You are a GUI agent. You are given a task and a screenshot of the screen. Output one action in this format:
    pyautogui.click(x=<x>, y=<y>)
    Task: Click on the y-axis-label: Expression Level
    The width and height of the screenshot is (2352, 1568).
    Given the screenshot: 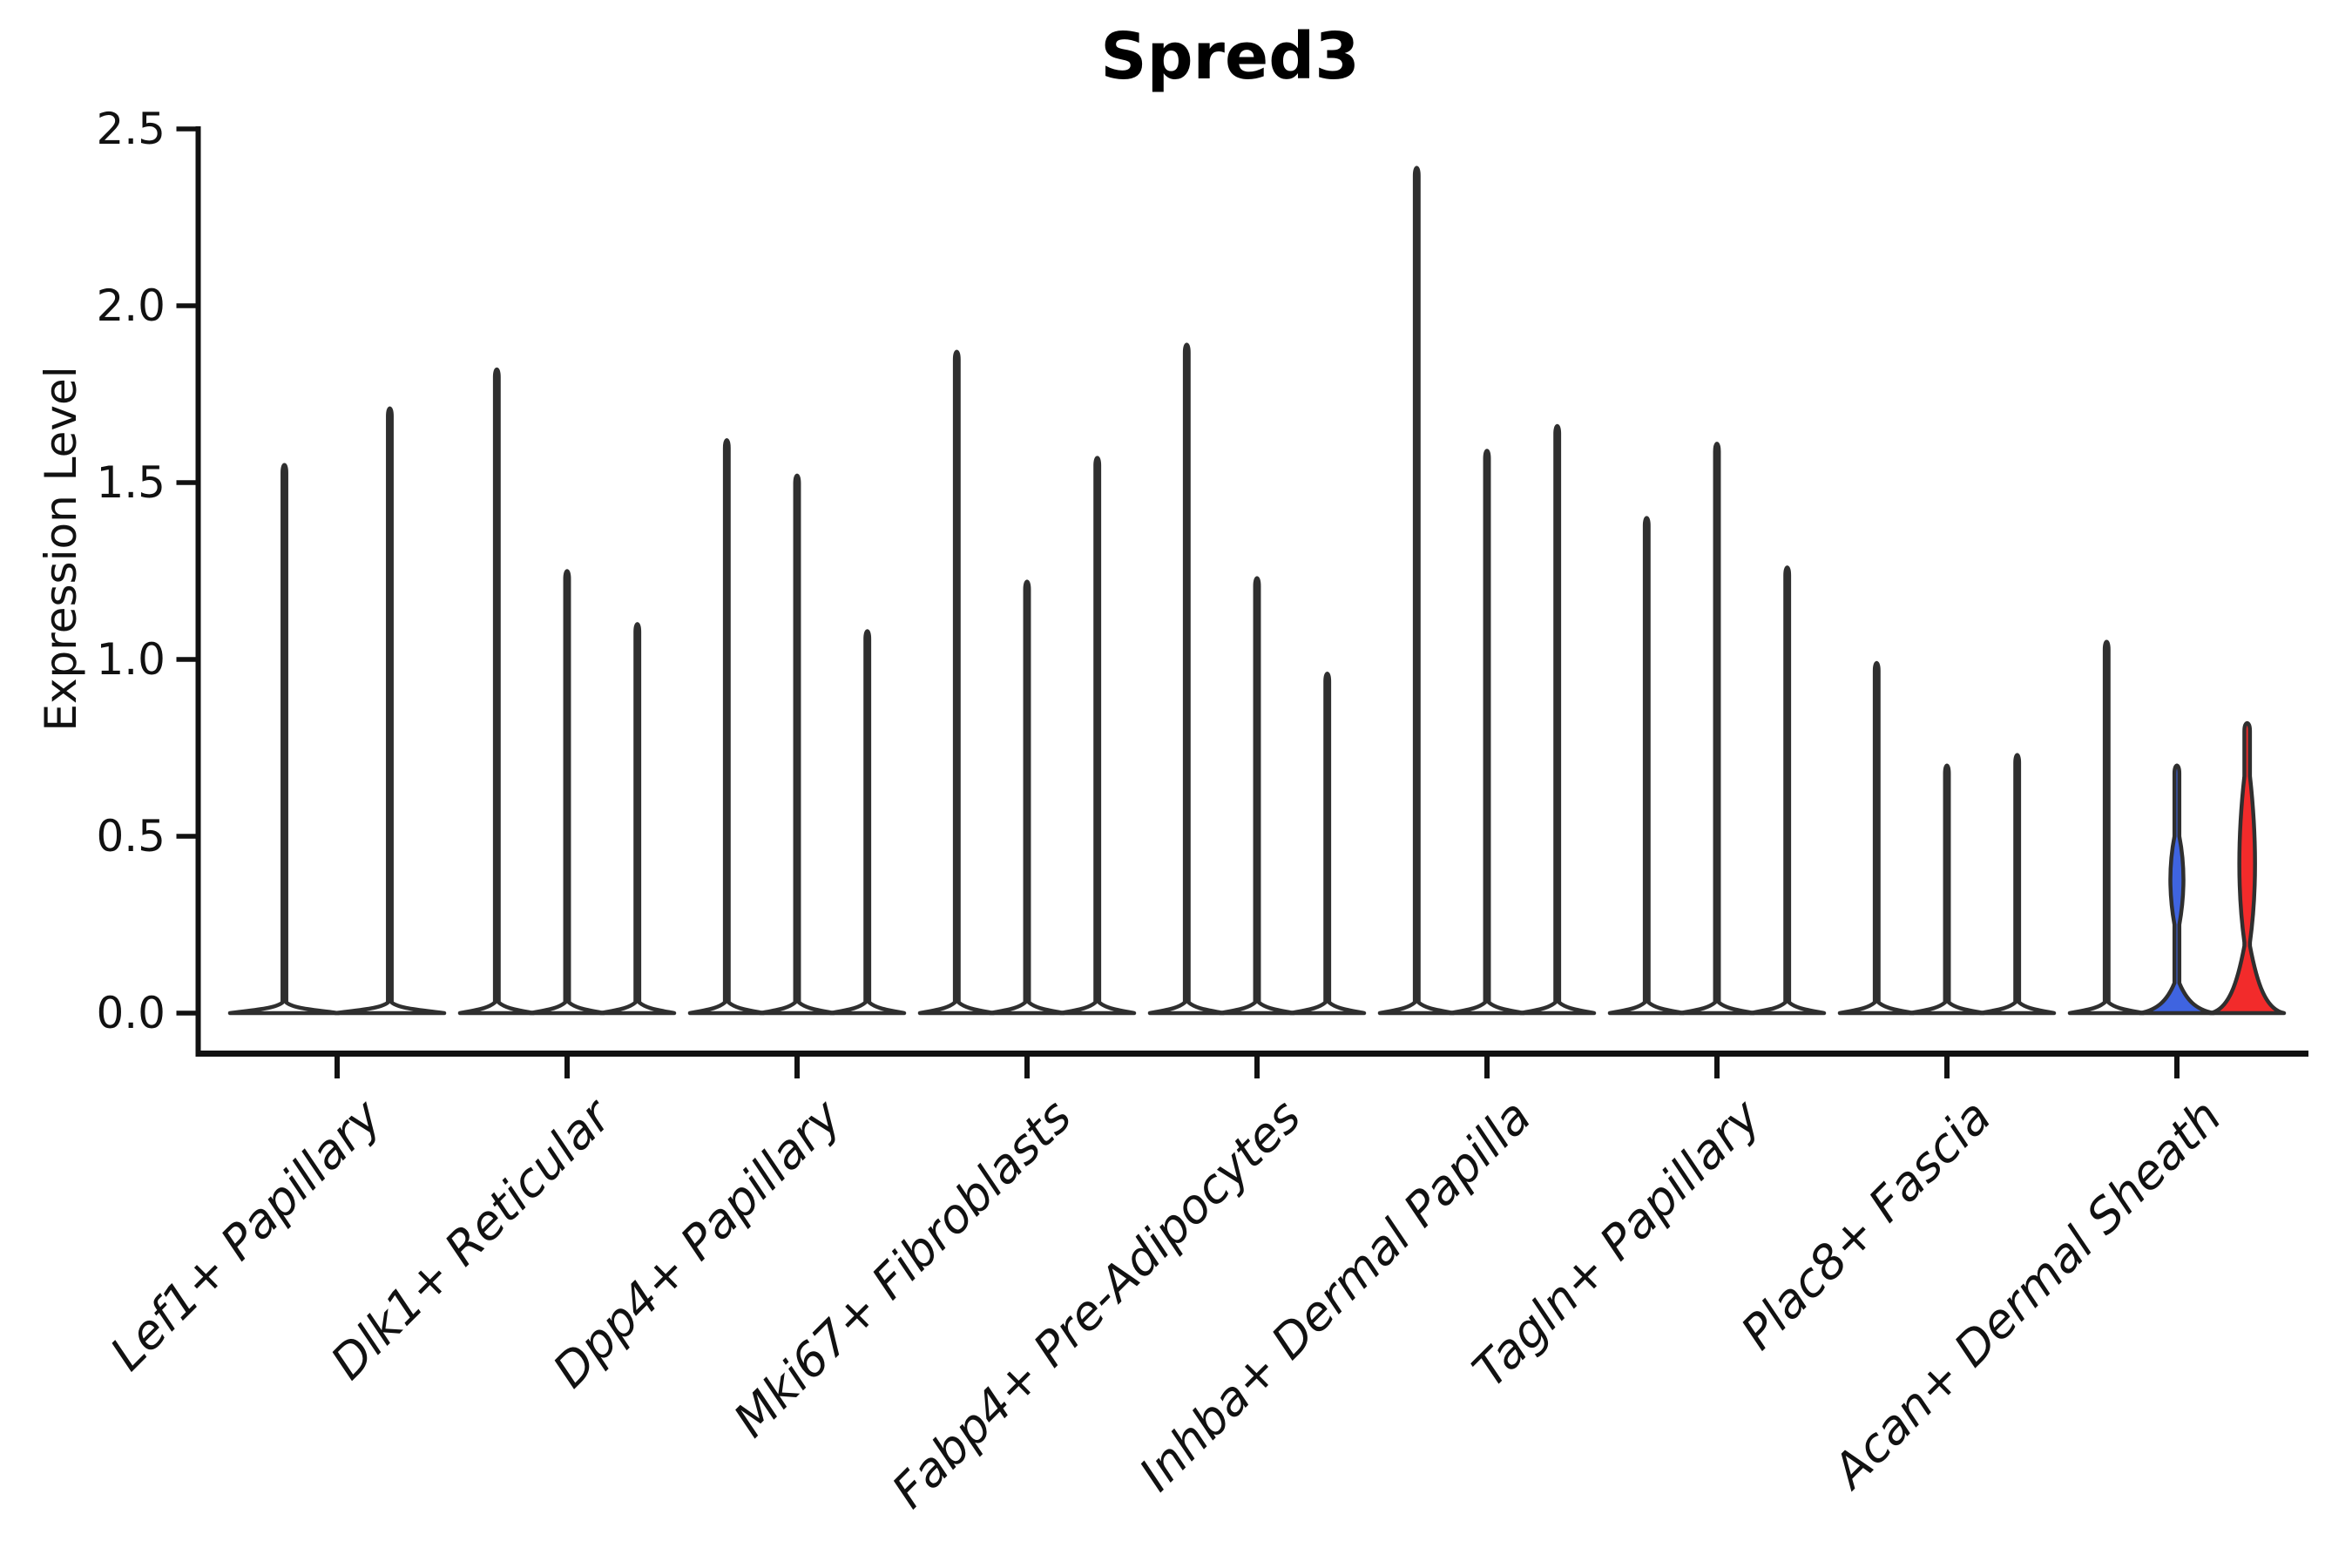 What is the action you would take?
    pyautogui.click(x=61, y=549)
    